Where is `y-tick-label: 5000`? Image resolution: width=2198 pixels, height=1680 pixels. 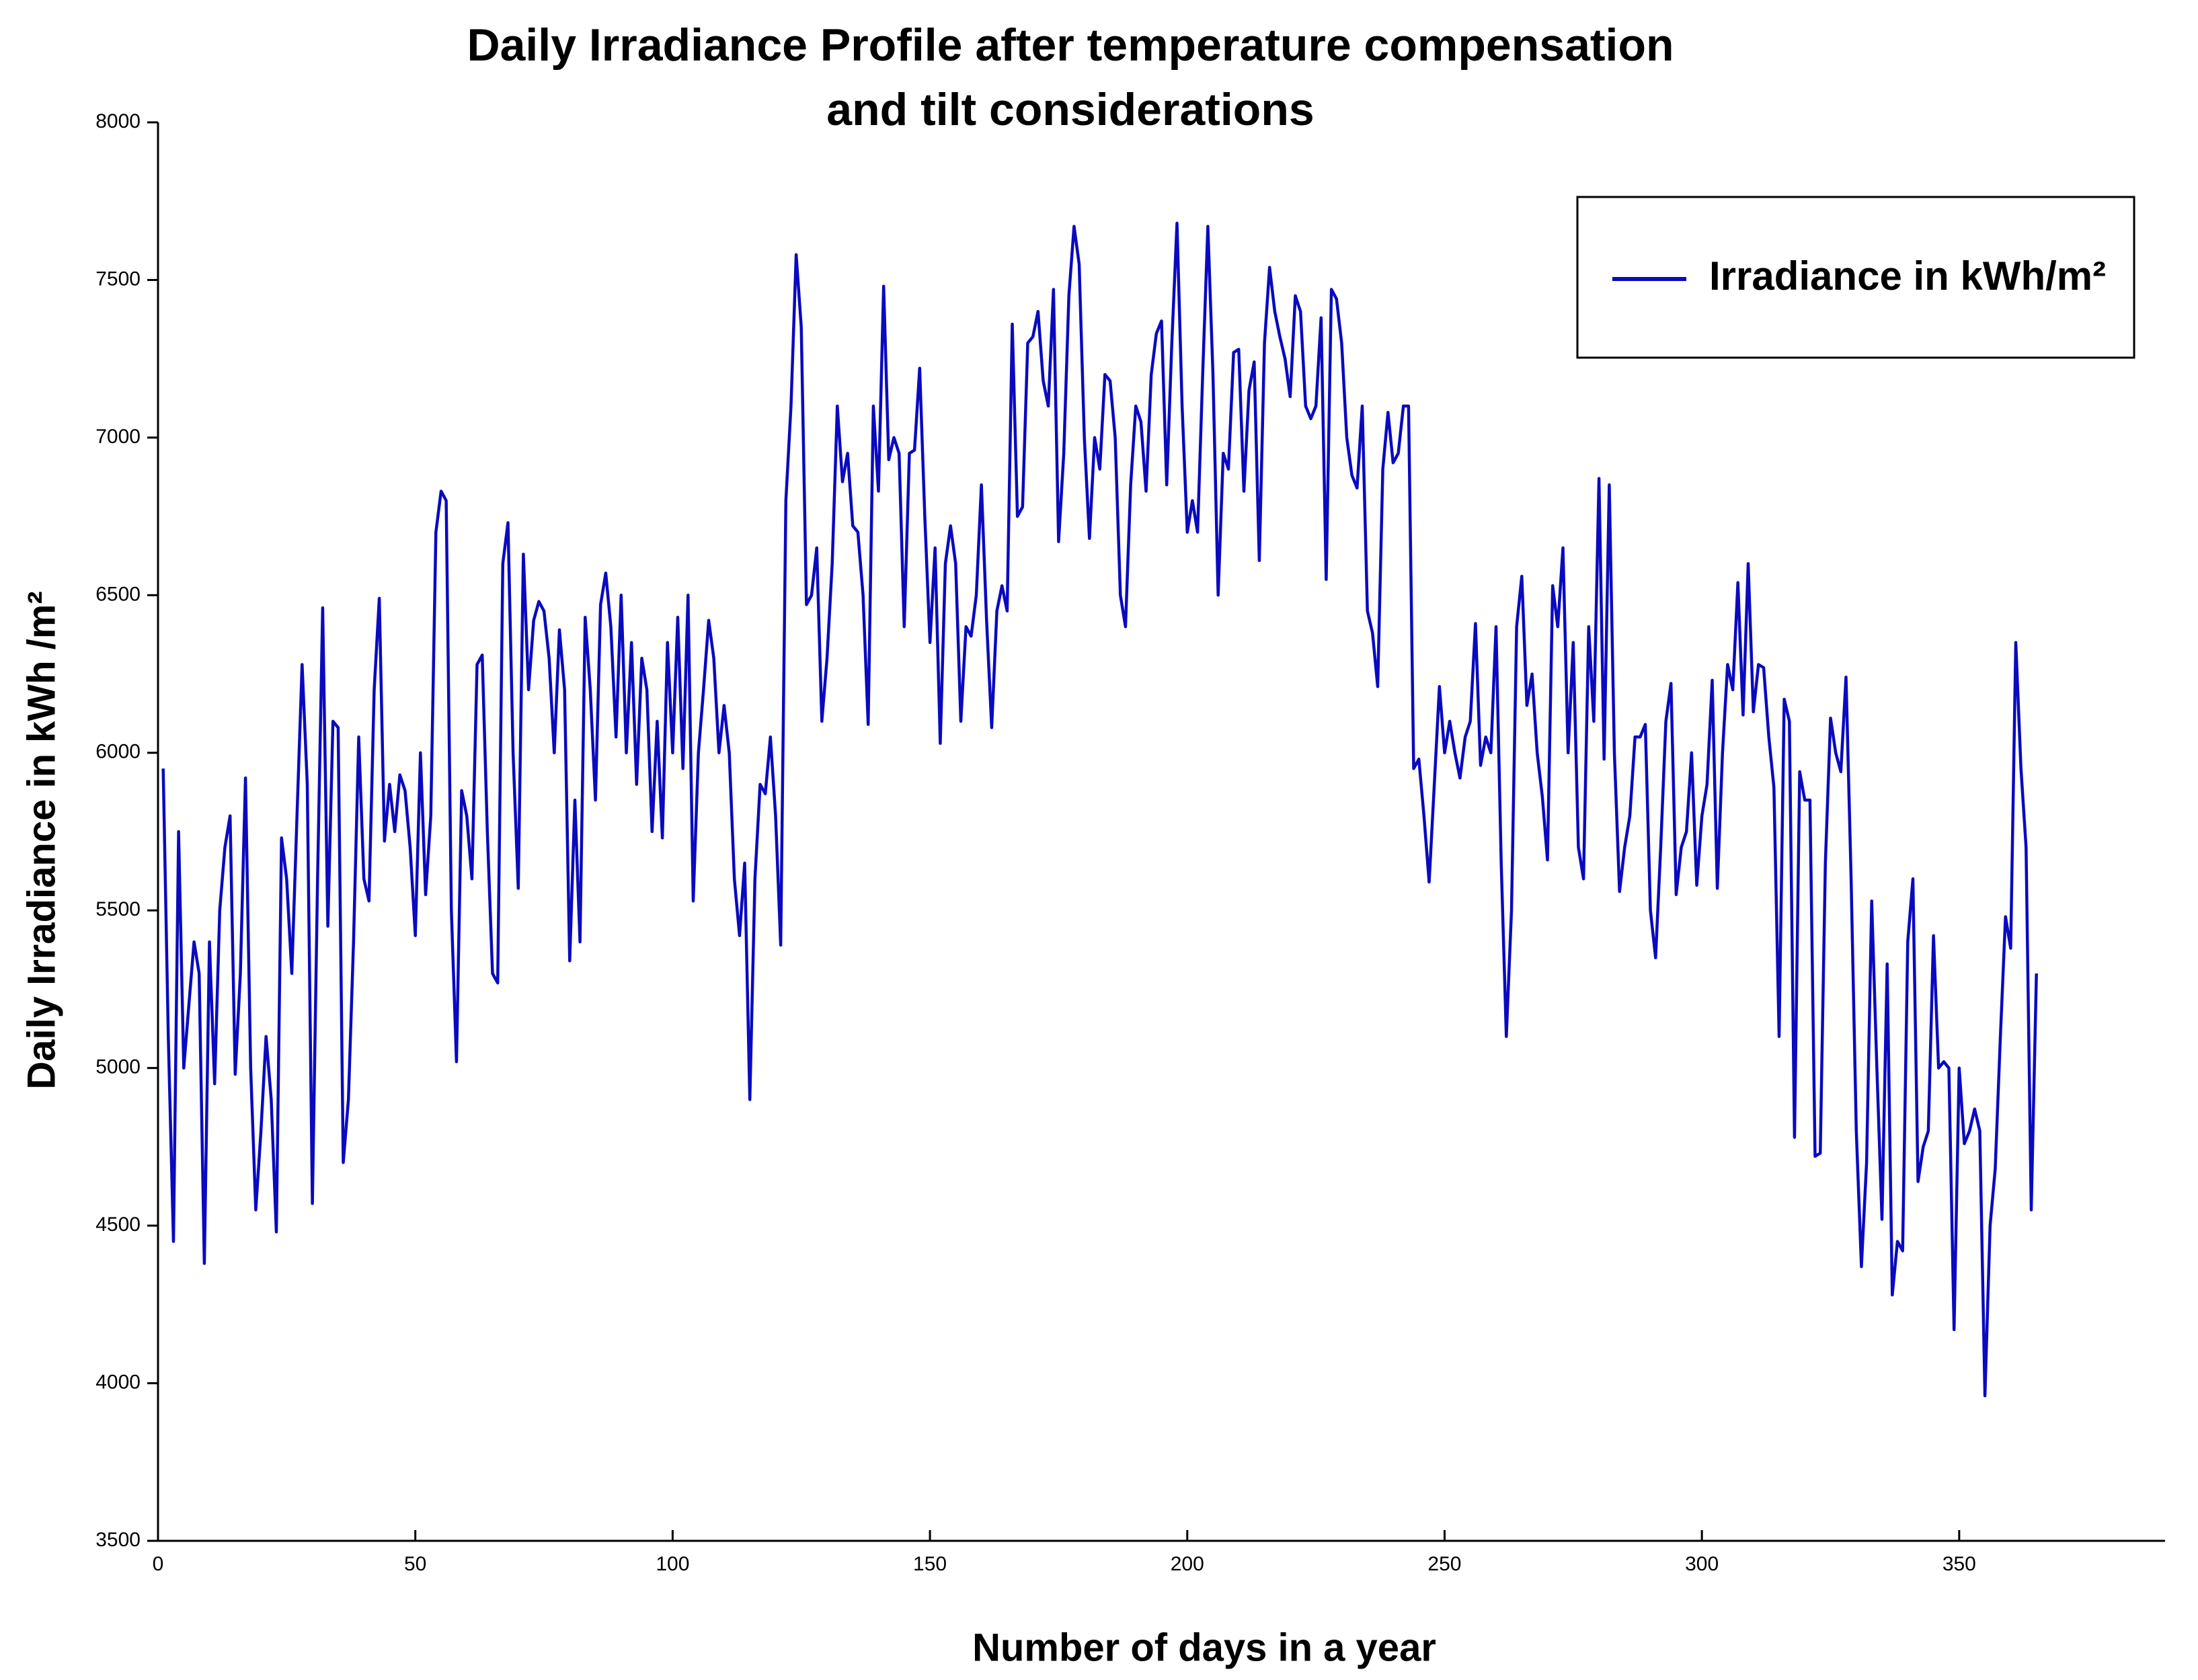 y-tick-label: 5000 is located at coordinates (118, 1067).